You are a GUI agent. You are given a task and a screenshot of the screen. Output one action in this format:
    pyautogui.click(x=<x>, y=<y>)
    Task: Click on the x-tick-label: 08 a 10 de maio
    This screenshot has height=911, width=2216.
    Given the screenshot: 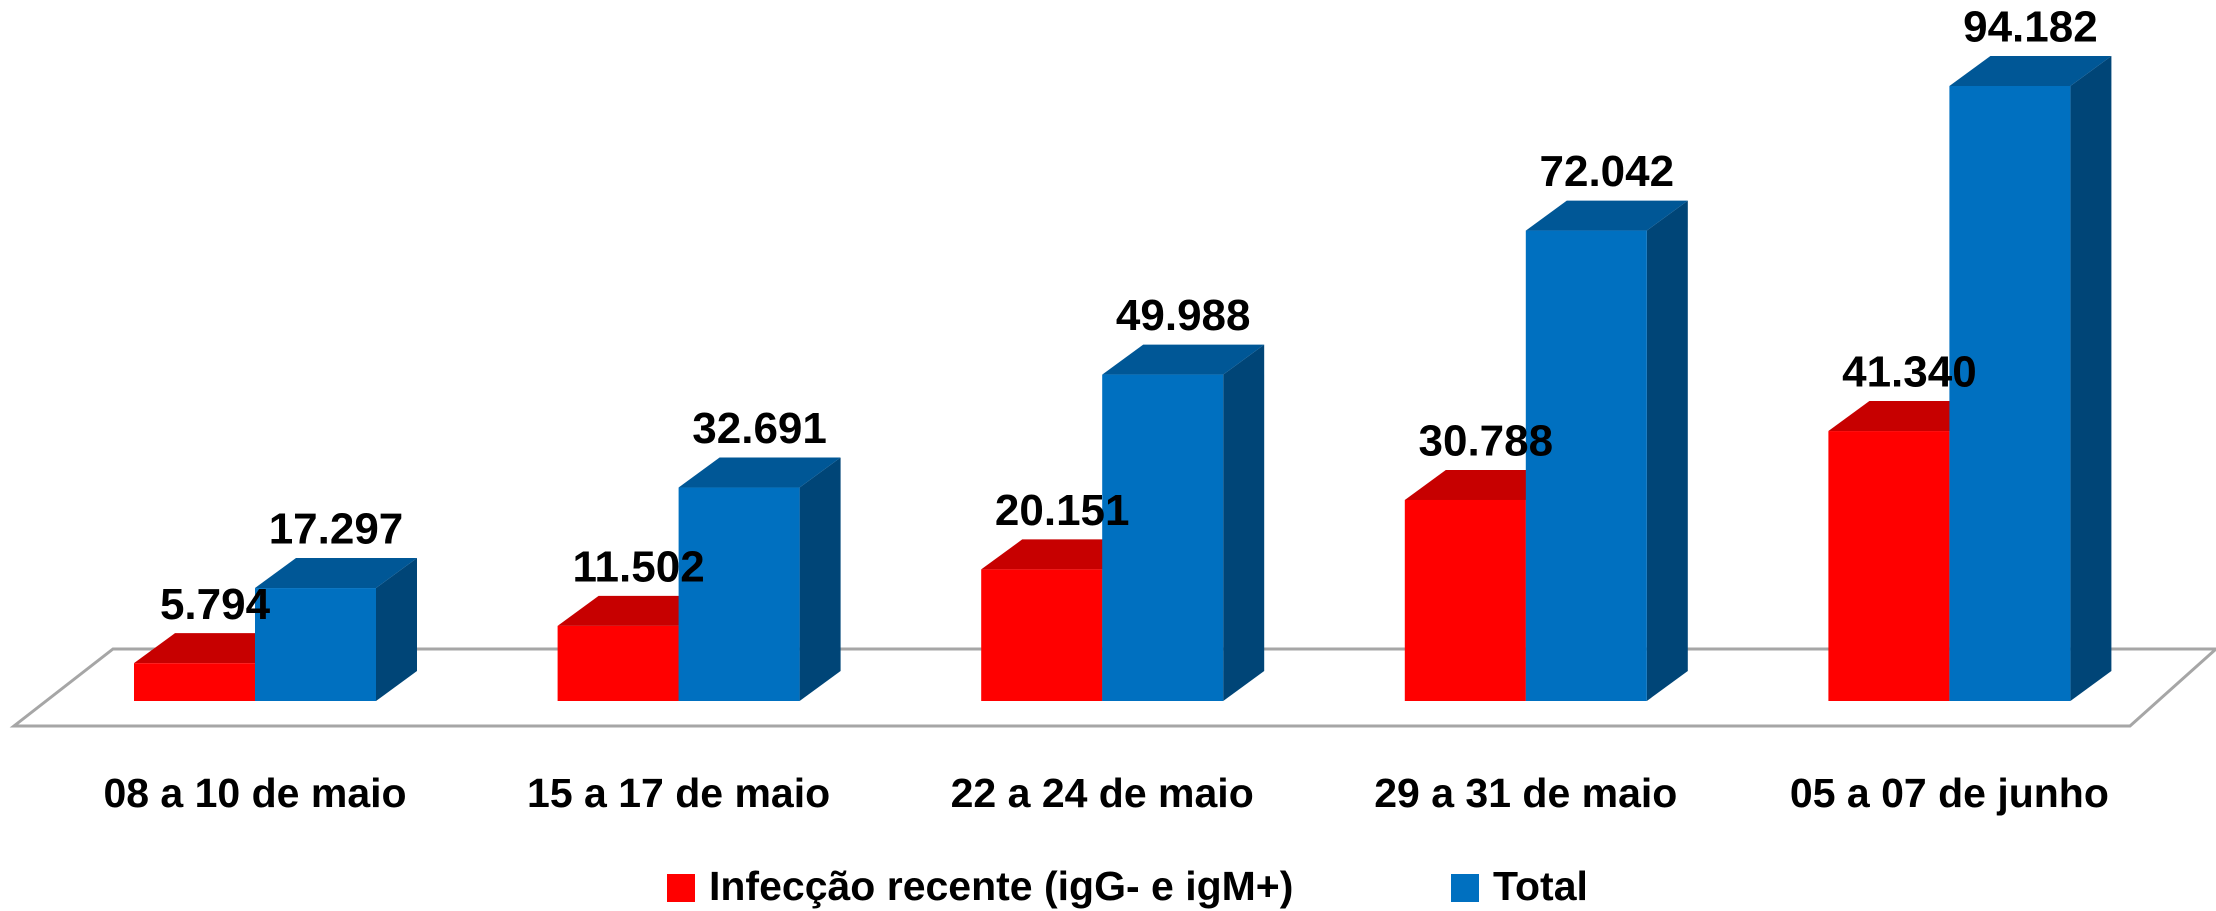 What is the action you would take?
    pyautogui.click(x=254, y=793)
    